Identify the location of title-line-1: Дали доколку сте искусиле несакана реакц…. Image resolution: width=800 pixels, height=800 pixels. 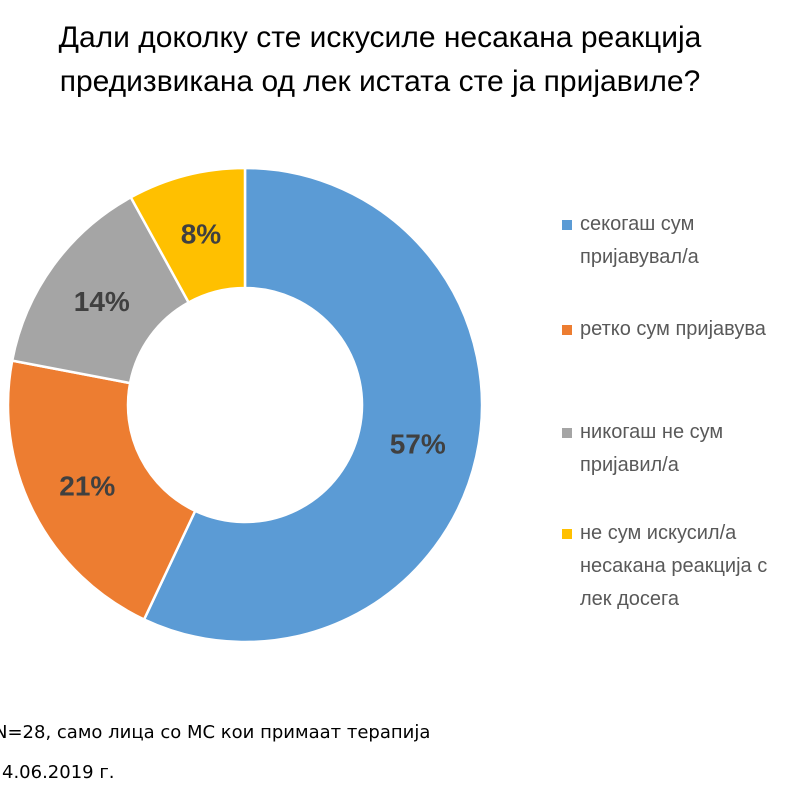
(380, 37).